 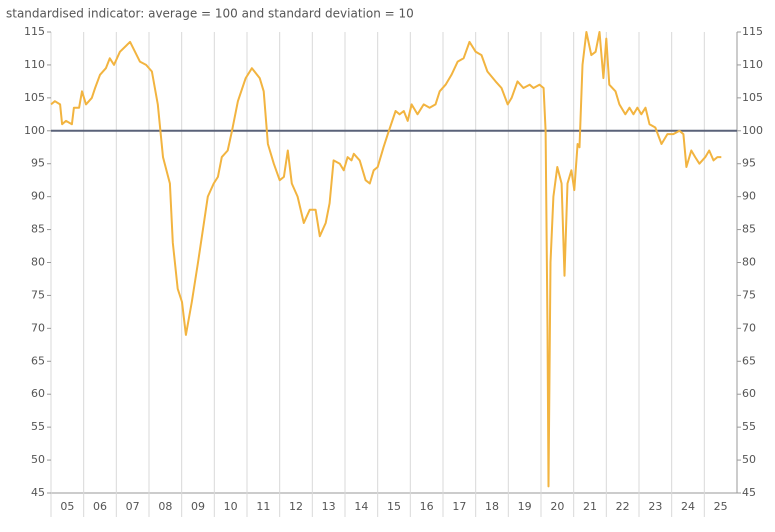 What do you see at coordinates (133, 506) in the screenshot?
I see `x-tick-label: 07` at bounding box center [133, 506].